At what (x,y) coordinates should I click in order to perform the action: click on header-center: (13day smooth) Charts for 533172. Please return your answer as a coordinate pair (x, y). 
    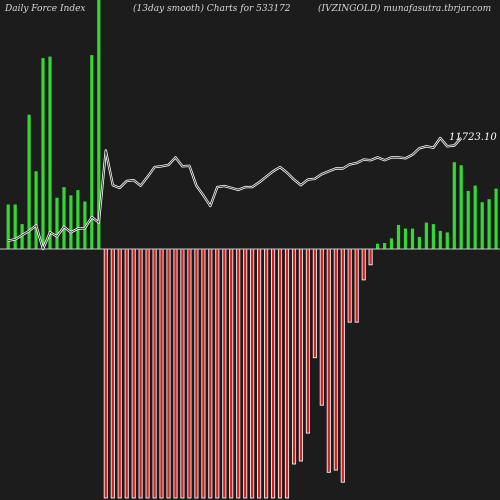
    Looking at the image, I should click on (212, 8).